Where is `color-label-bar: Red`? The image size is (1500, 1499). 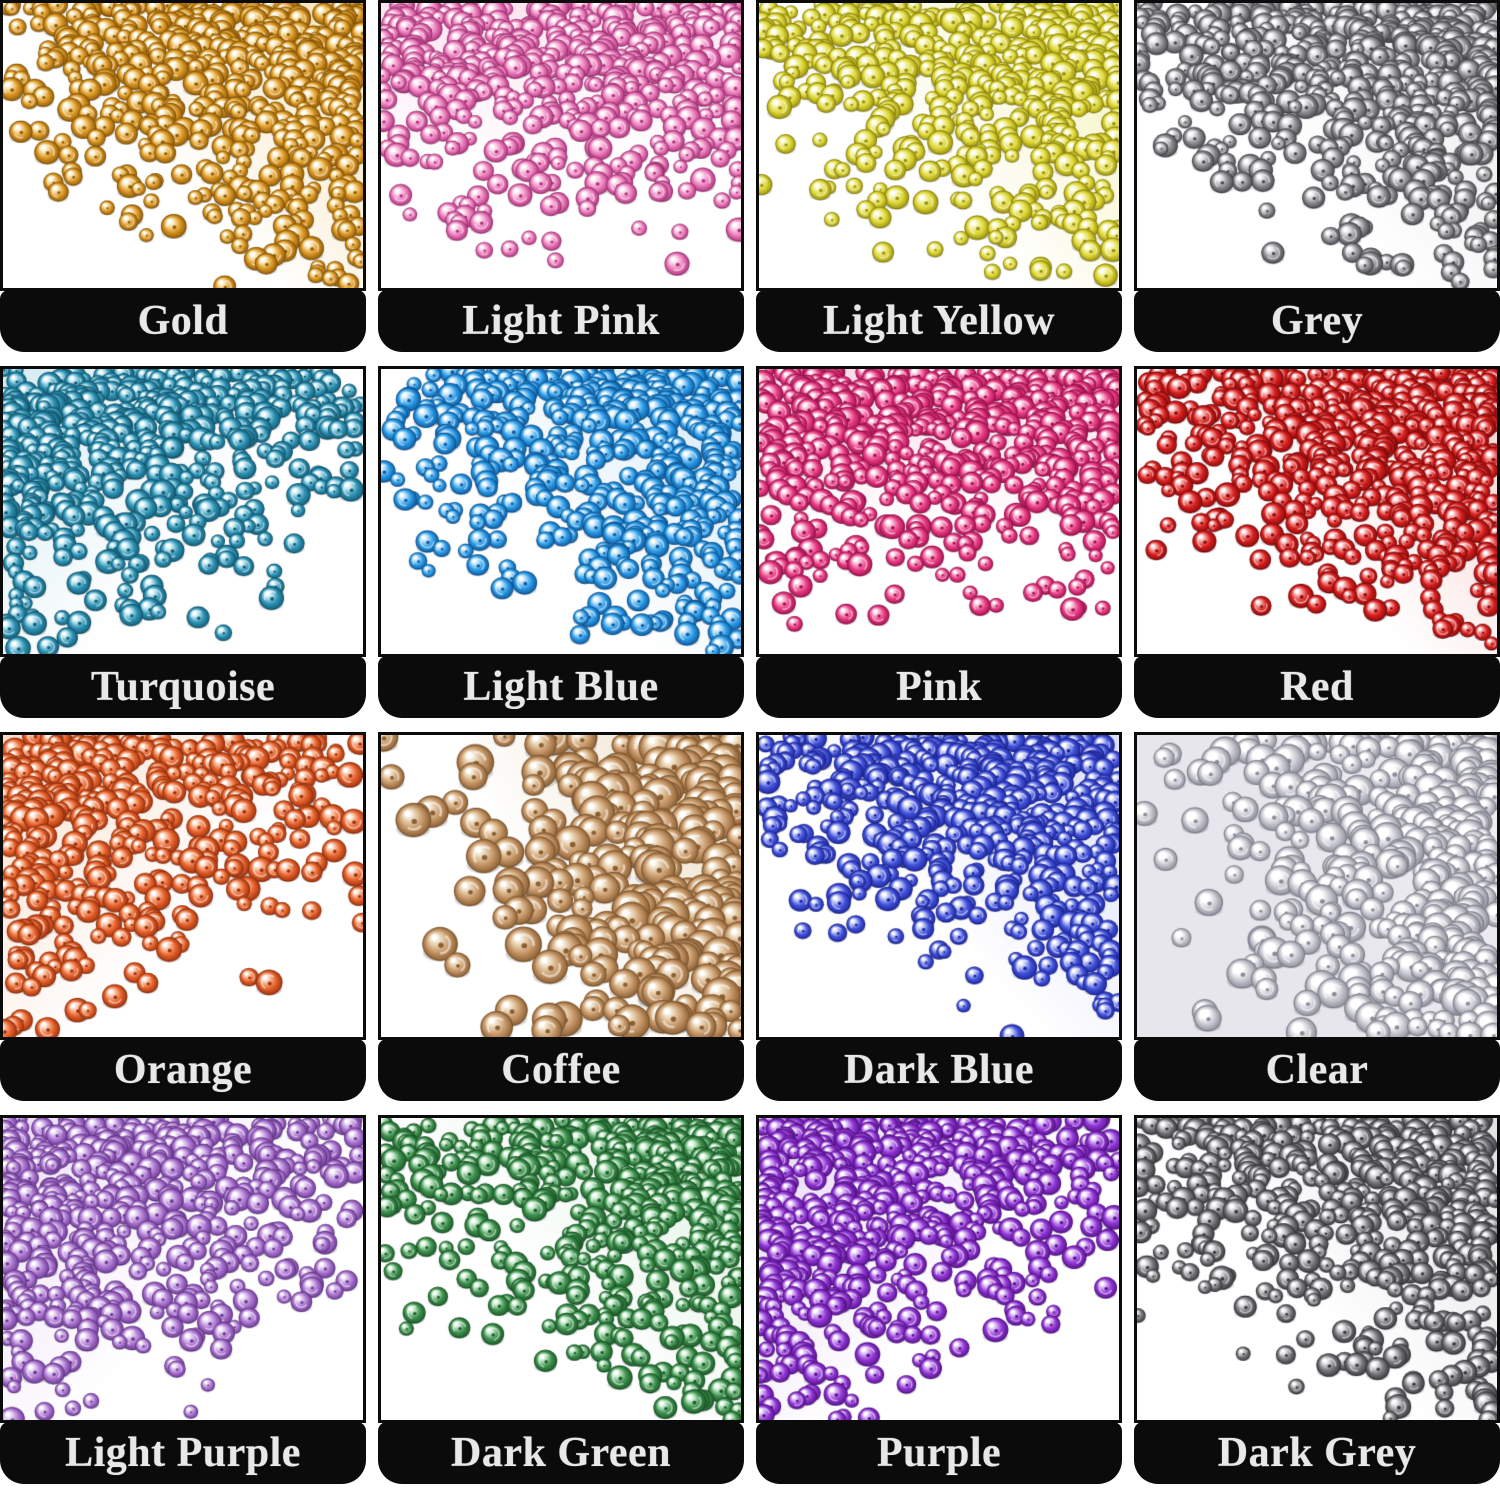
color-label-bar: Red is located at coordinates (1317, 687).